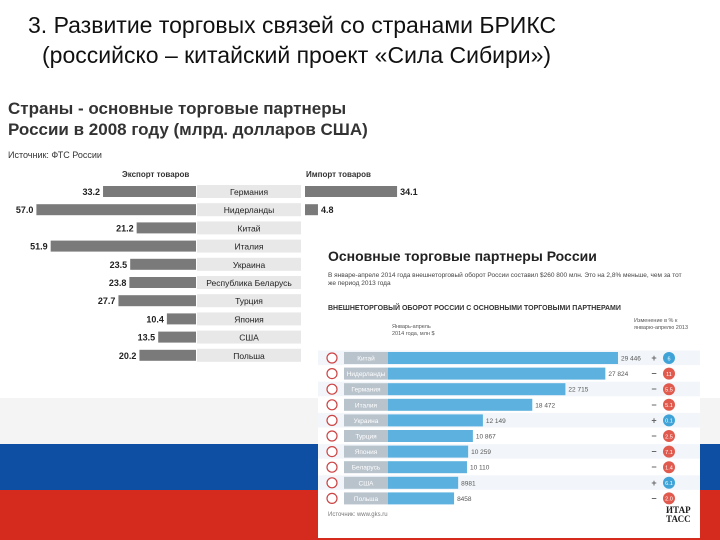 The height and width of the screenshot is (540, 720). What do you see at coordinates (678, 519) in the screenshot?
I see `logo-line2: ТАСС` at bounding box center [678, 519].